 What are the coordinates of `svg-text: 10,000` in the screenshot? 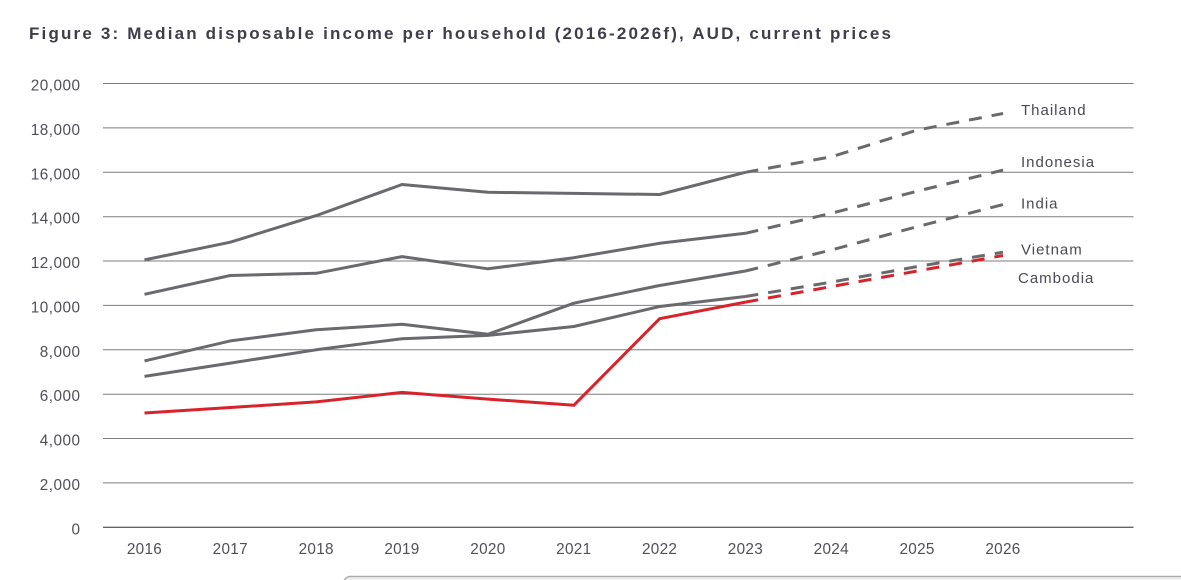 It's located at (56, 307).